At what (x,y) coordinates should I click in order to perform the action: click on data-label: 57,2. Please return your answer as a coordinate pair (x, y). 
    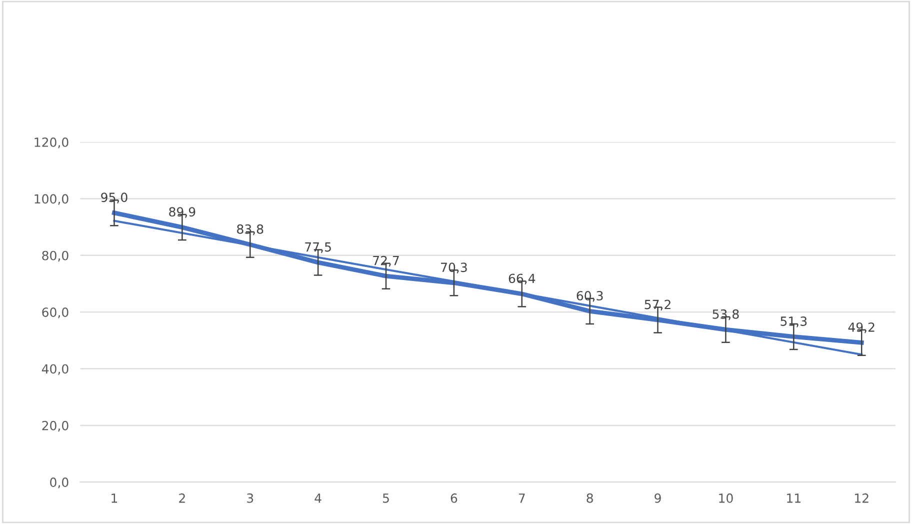
    Looking at the image, I should click on (657, 305).